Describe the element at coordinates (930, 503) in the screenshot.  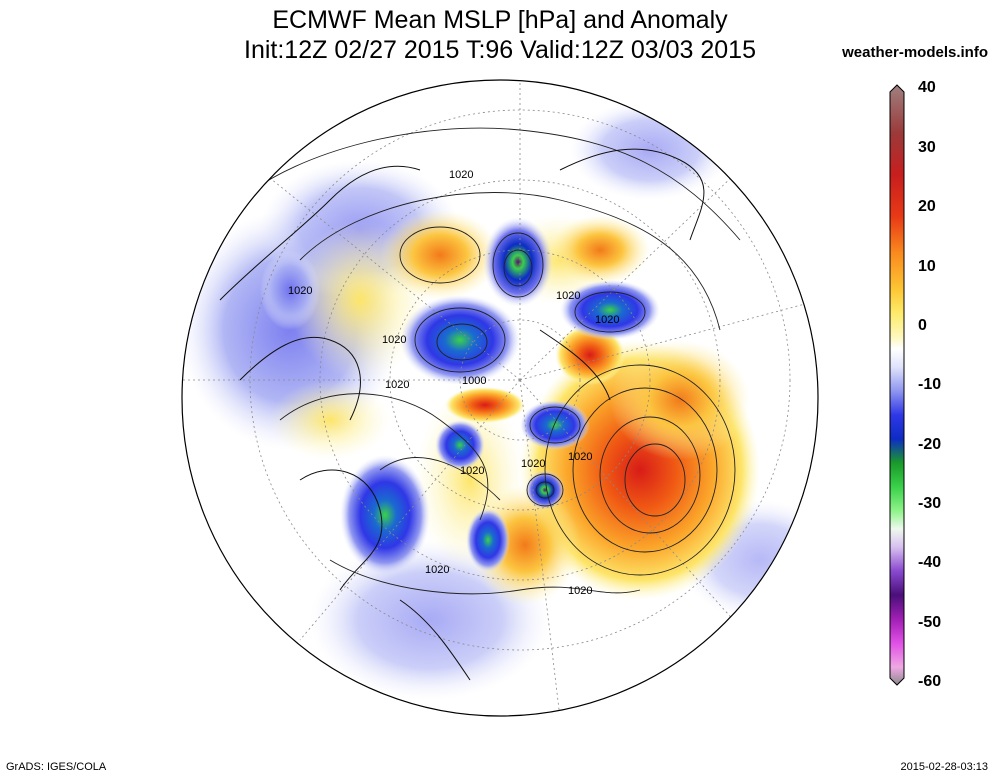
I see `colorbar-label: -30` at that location.